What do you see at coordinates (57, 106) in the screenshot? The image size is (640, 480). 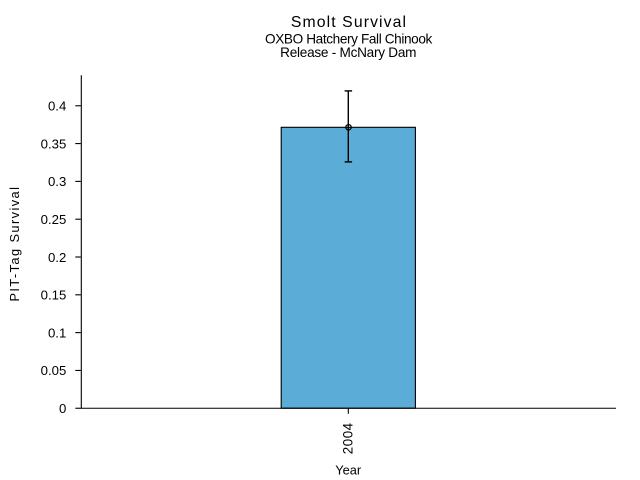 I see `svg-text: 0.4` at bounding box center [57, 106].